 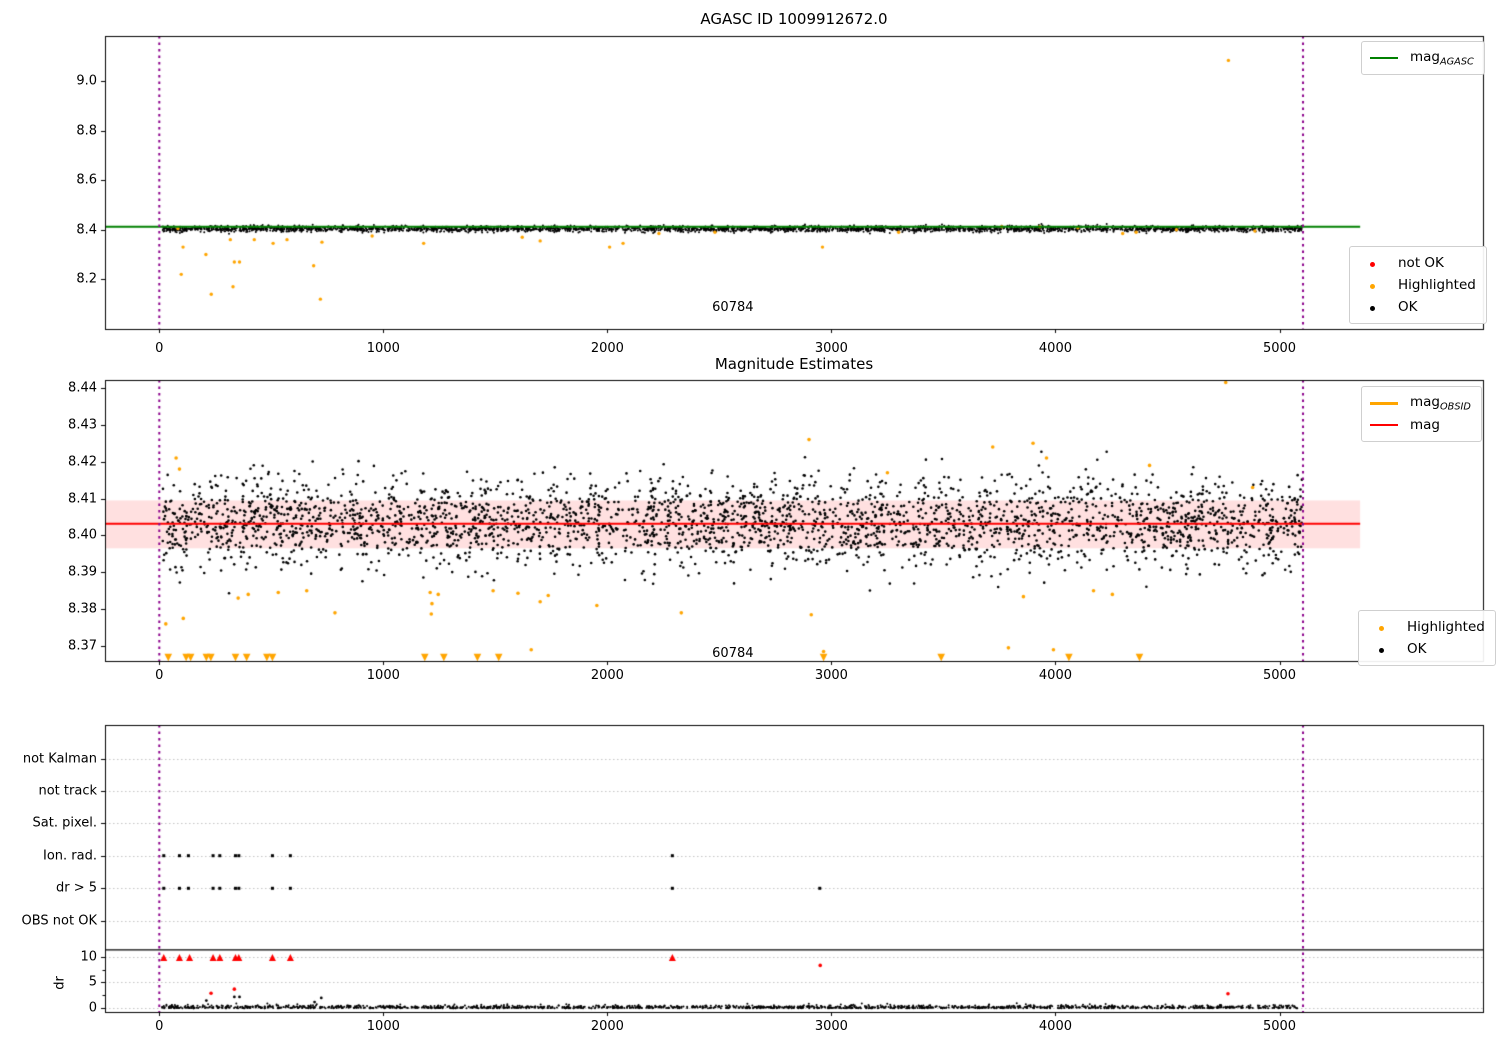 What do you see at coordinates (92, 982) in the screenshot?
I see `dr-tick-label: 5` at bounding box center [92, 982].